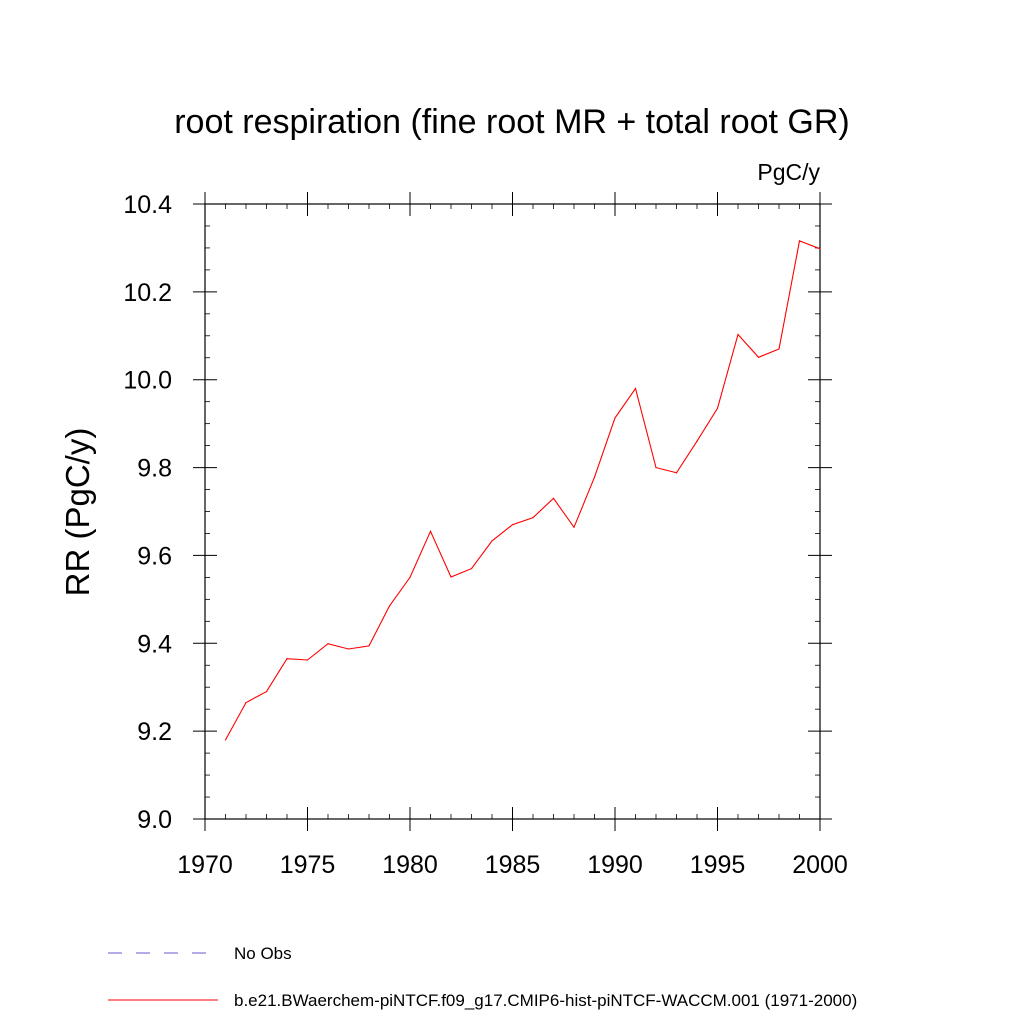 Image resolution: width=1024 pixels, height=1024 pixels. I want to click on y-tick-label: 10.2, so click(147, 293).